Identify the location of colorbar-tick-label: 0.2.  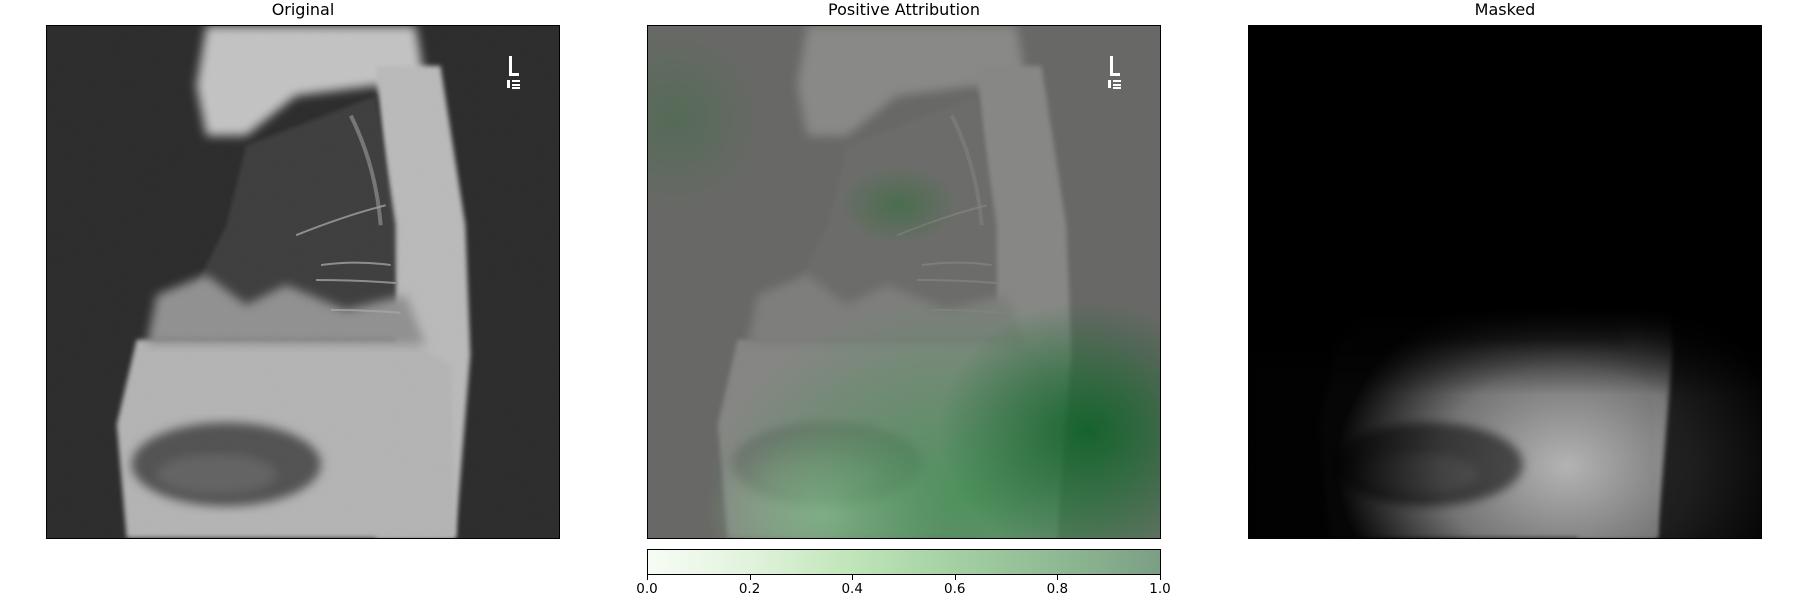
(749, 589).